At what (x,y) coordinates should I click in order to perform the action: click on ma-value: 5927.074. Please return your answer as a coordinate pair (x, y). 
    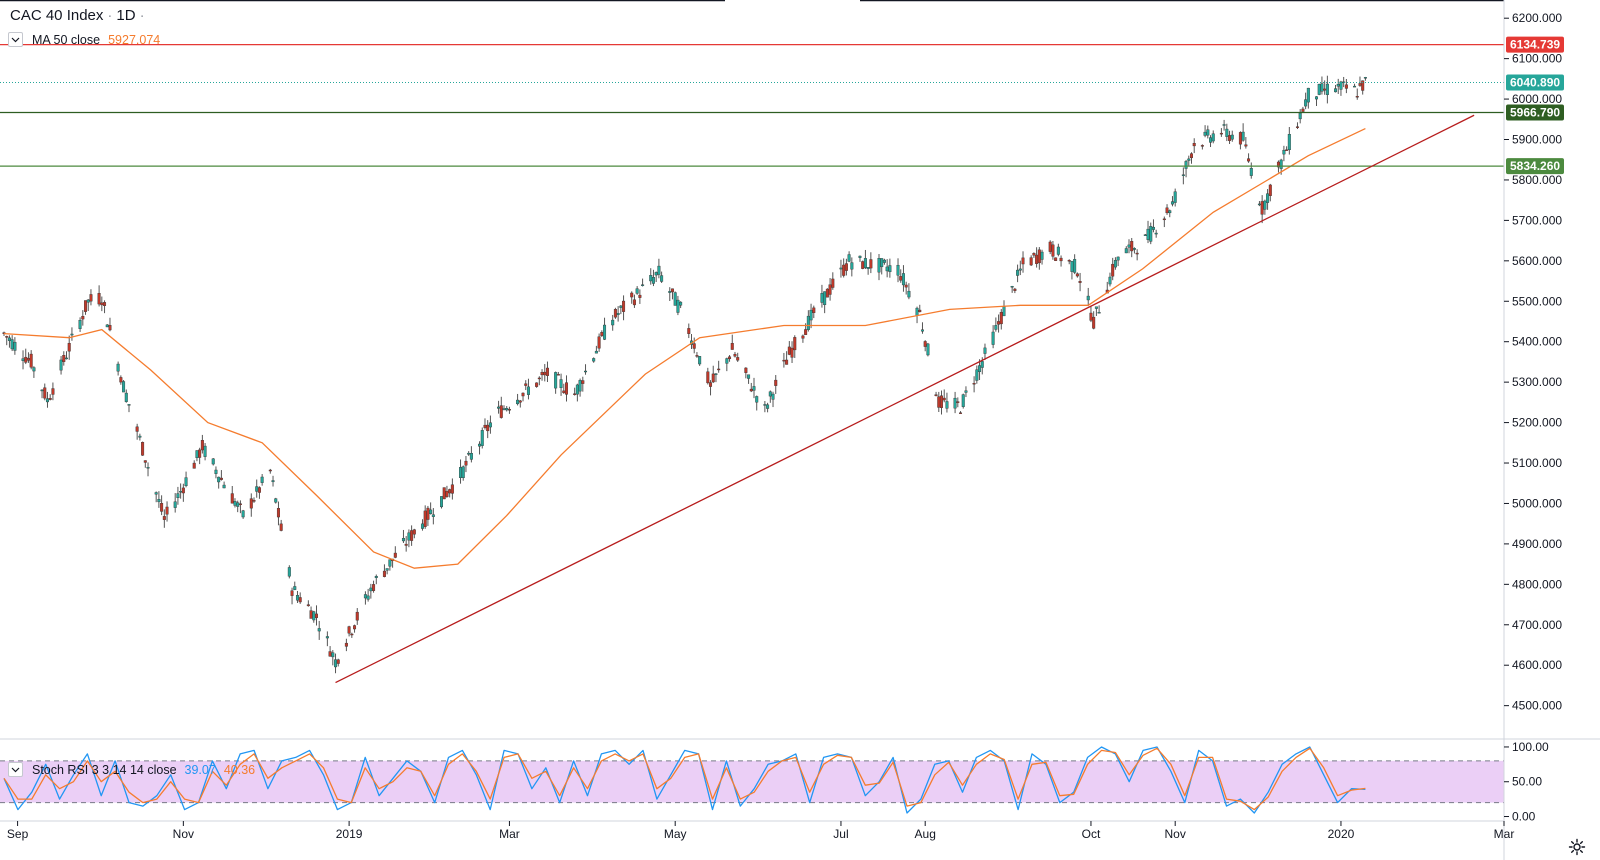
    Looking at the image, I should click on (134, 39).